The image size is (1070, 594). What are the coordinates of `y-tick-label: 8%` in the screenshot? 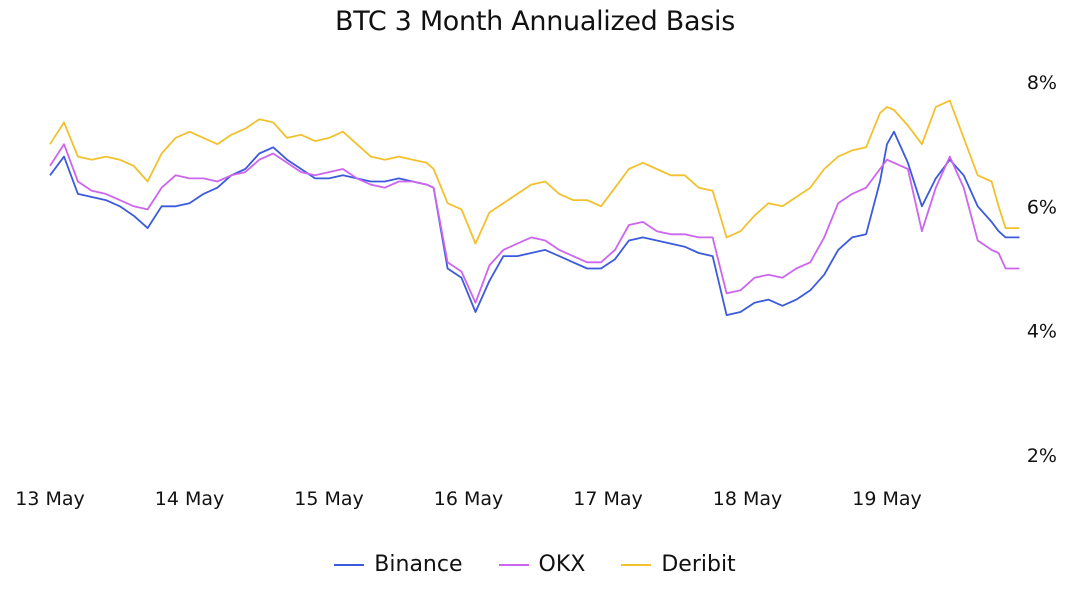 It's located at (1042, 83).